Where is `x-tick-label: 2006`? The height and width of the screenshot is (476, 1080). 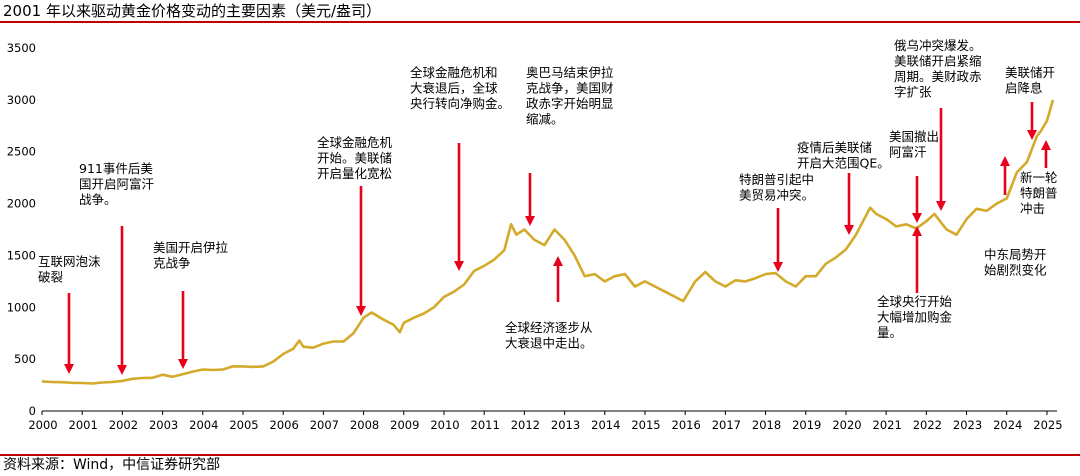 x-tick-label: 2006 is located at coordinates (284, 425).